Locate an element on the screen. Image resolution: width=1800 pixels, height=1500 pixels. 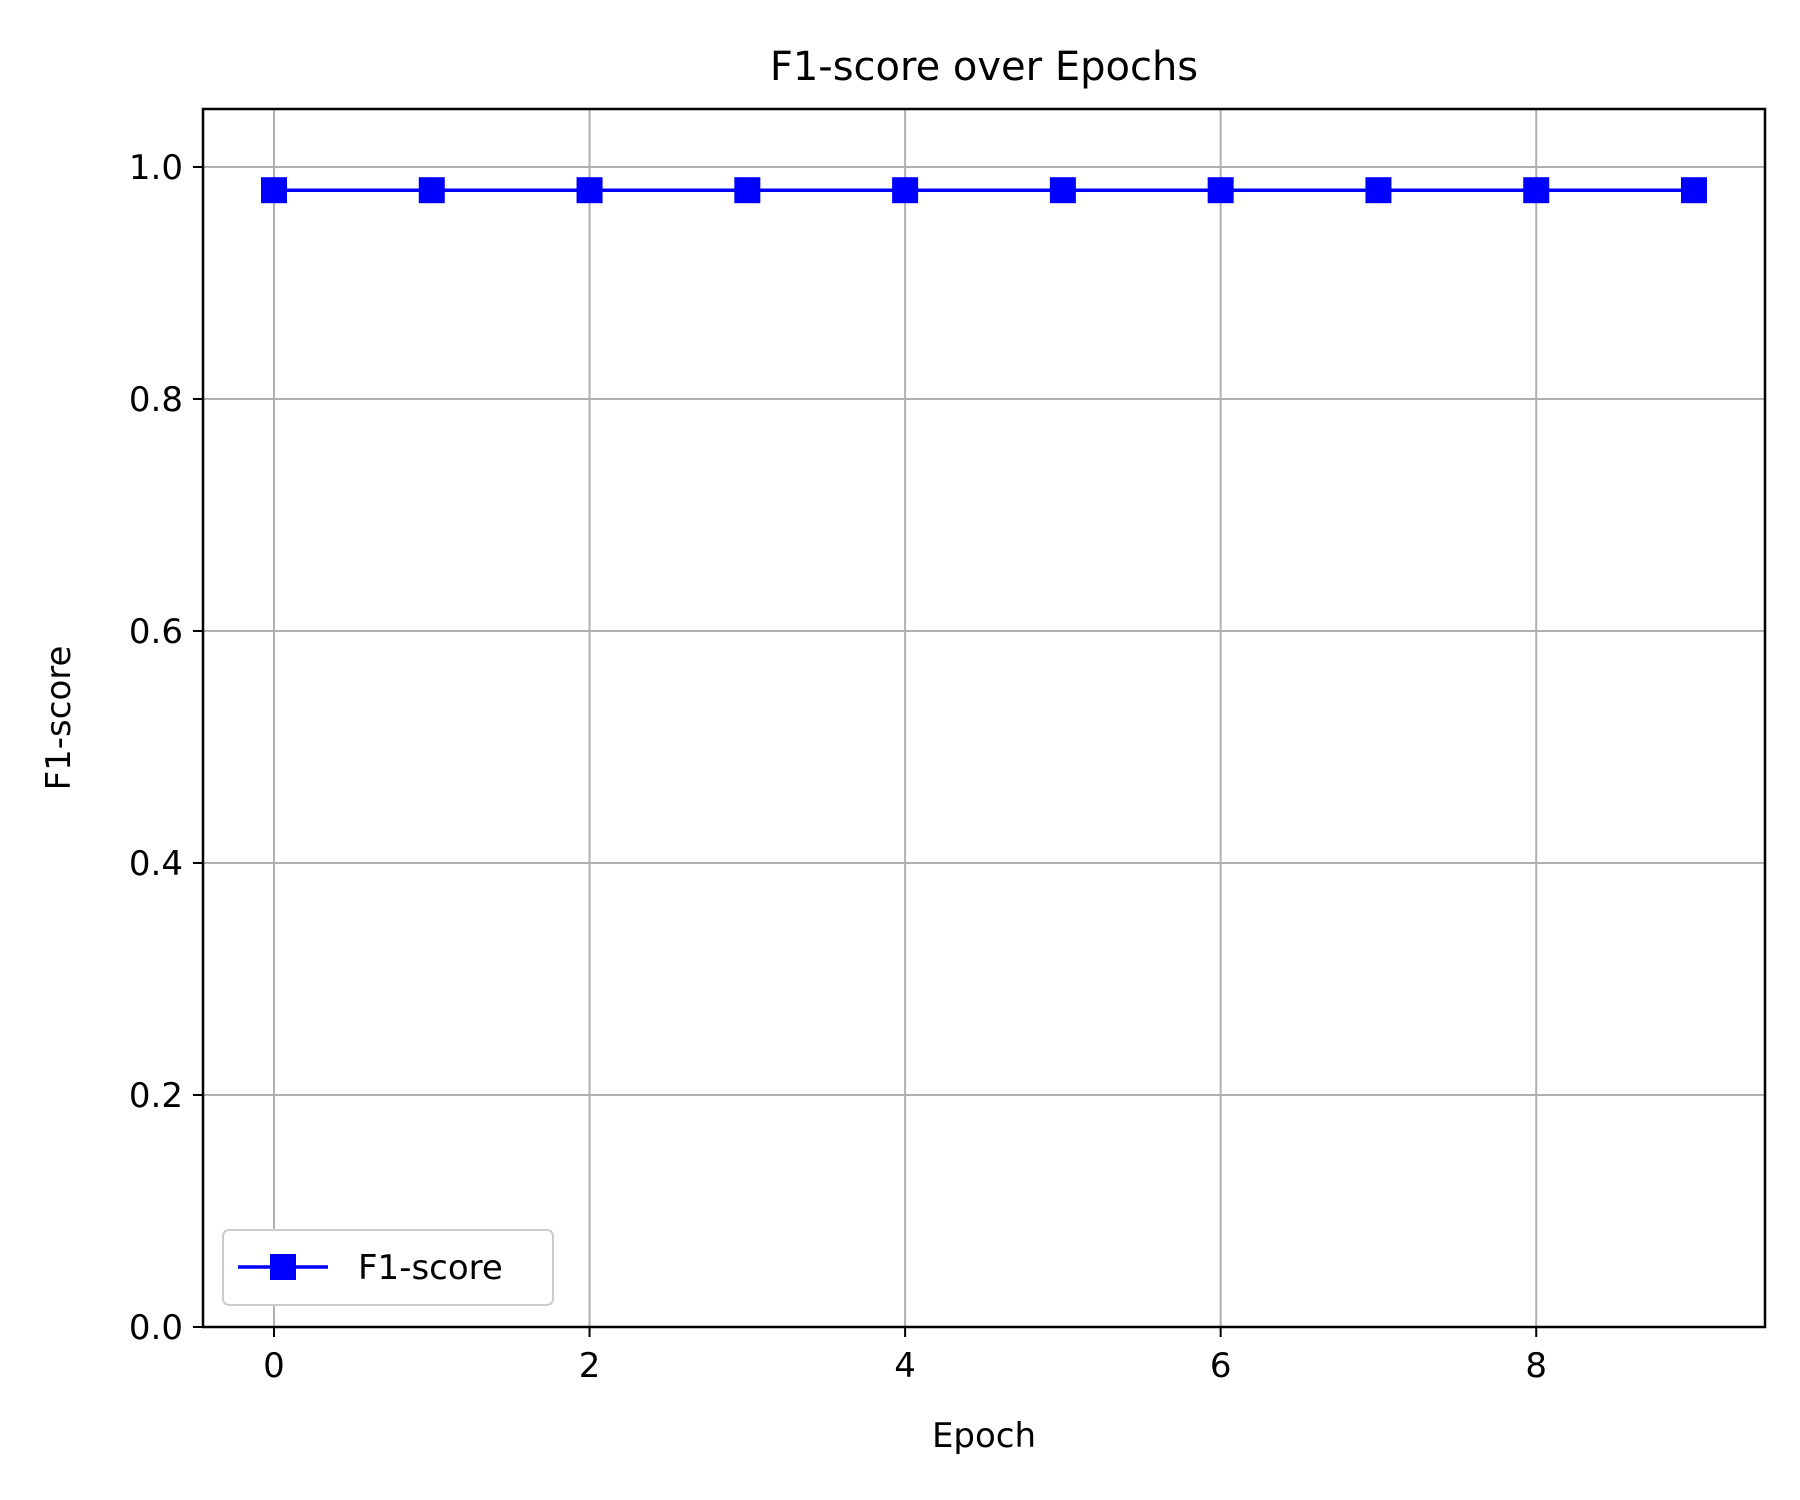
y-tick-label: 0.4 is located at coordinates (156, 864).